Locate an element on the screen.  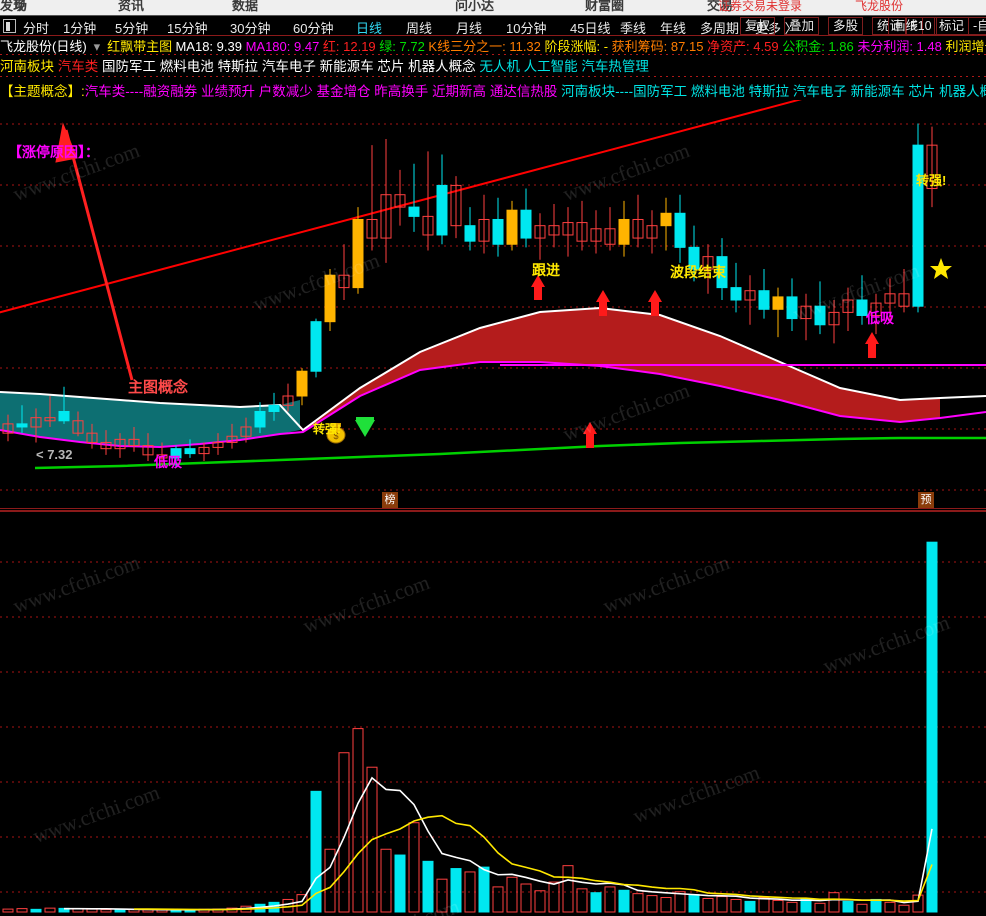
stock-name: 飞龙股份(日线) is located at coordinates (43, 46).